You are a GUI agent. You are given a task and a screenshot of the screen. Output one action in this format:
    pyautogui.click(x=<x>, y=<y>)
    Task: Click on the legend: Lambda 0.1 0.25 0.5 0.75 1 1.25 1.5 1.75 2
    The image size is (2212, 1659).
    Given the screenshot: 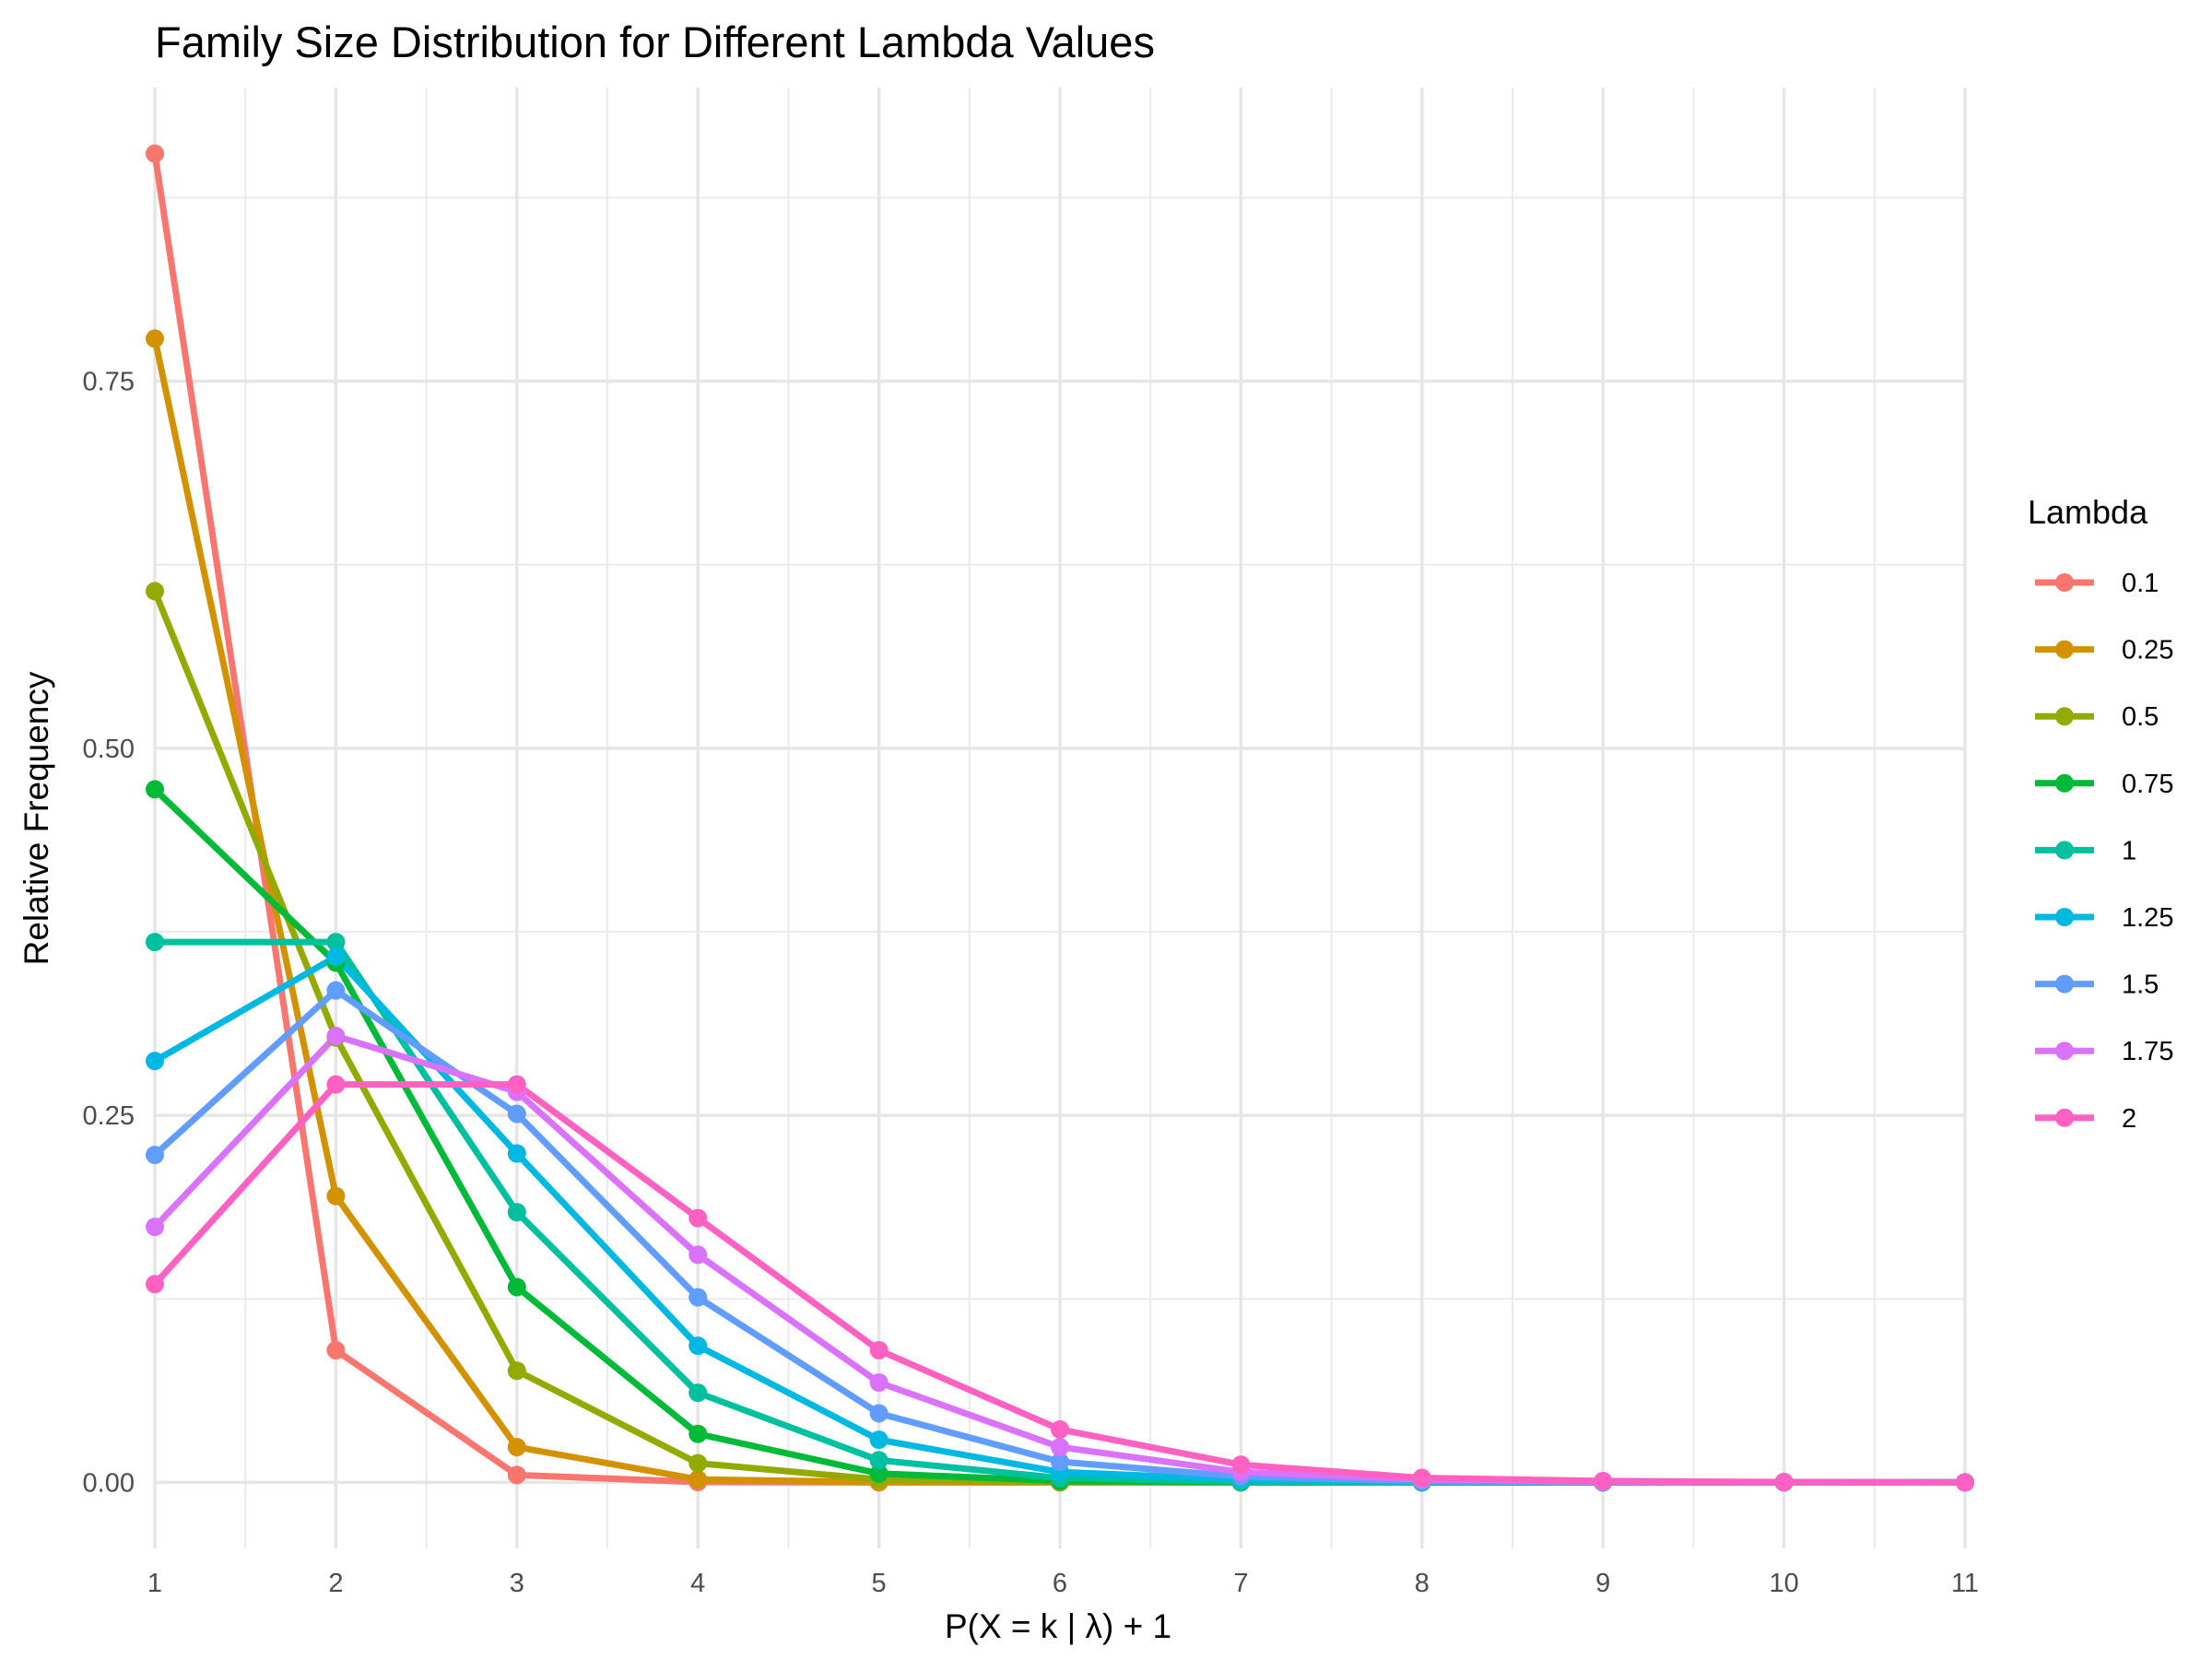 What is the action you would take?
    pyautogui.click(x=2100, y=813)
    